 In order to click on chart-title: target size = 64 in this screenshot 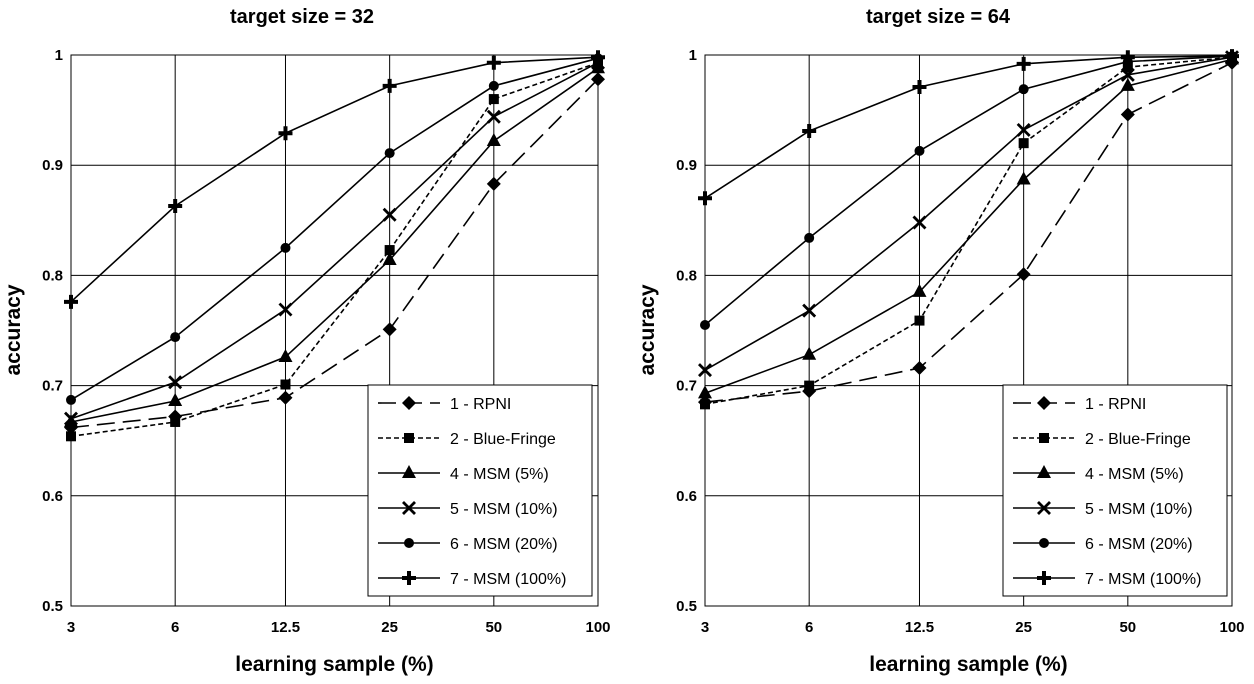, I will do `click(938, 17)`.